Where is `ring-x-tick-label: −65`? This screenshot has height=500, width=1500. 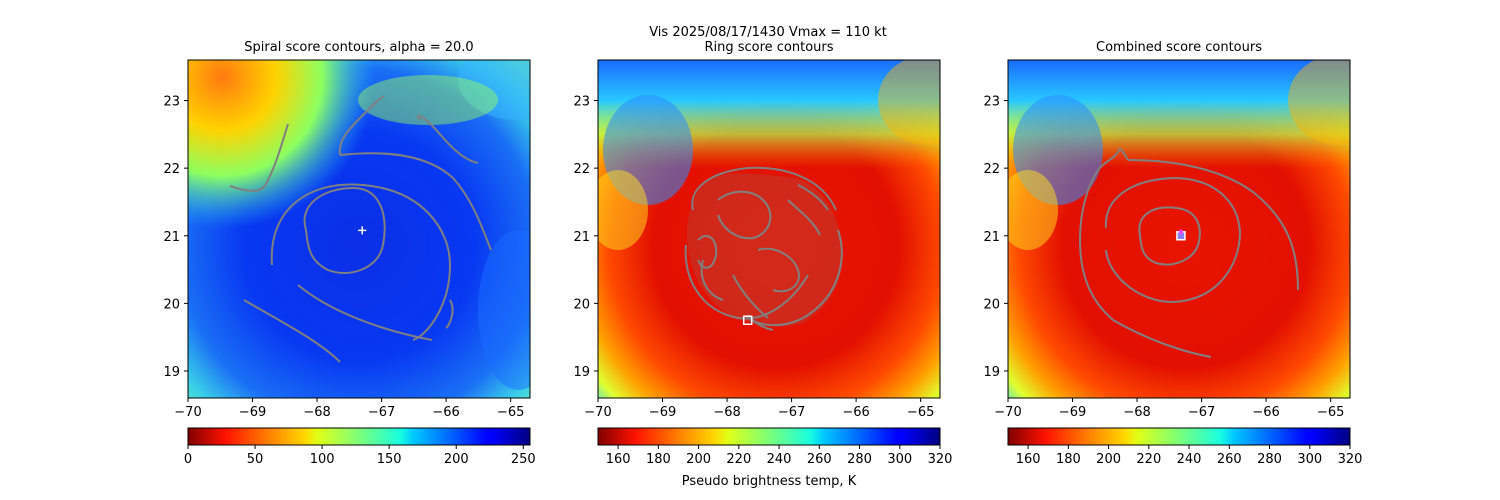 ring-x-tick-label: −65 is located at coordinates (920, 412).